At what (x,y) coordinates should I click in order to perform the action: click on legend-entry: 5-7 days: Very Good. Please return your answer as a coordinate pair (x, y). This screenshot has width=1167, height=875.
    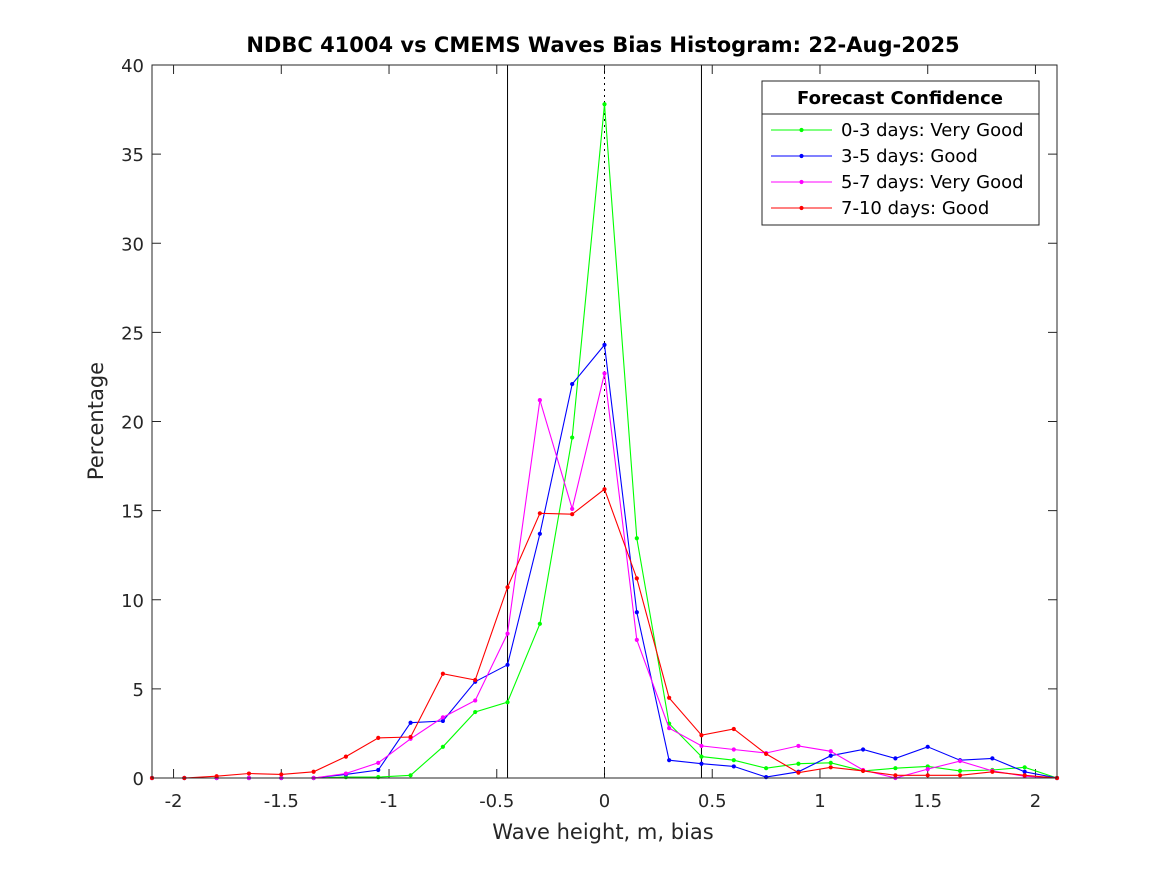
    Looking at the image, I should click on (897, 182).